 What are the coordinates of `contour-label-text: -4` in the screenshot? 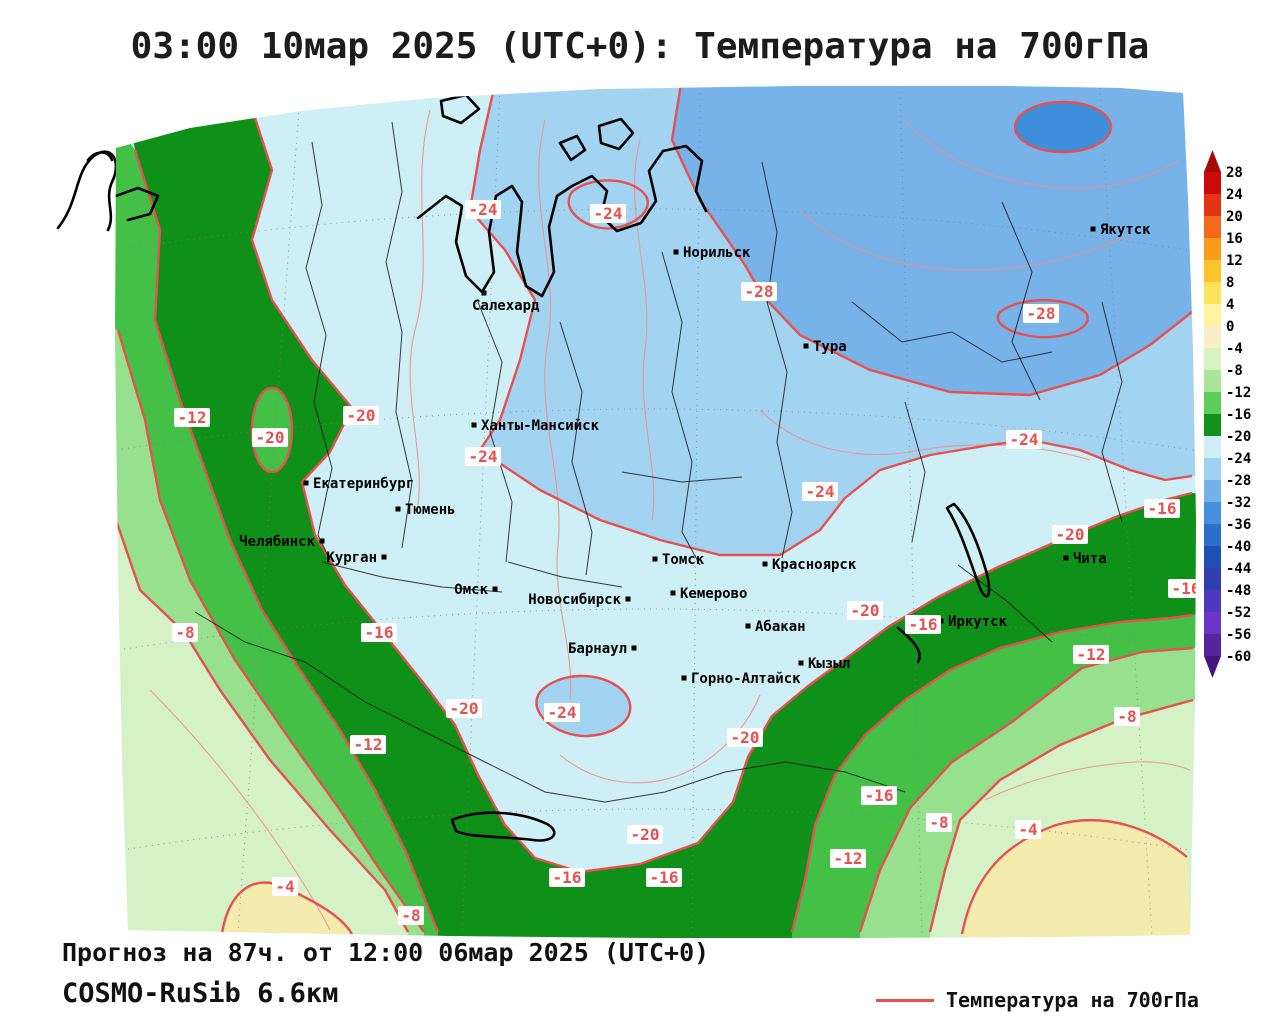 It's located at (284, 886).